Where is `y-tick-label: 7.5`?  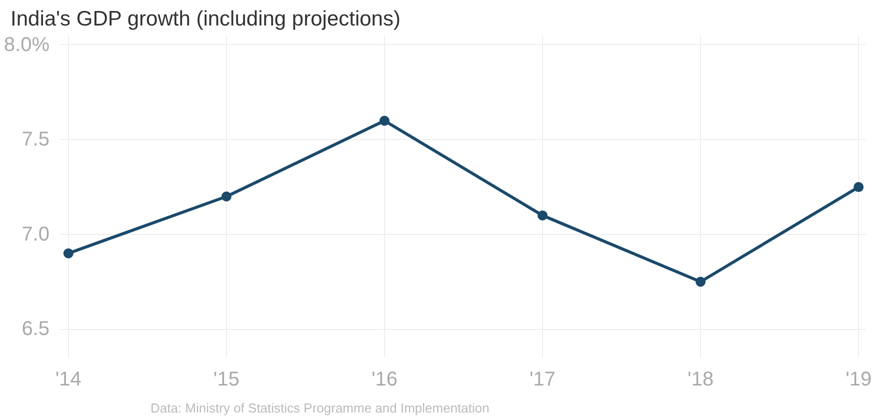
y-tick-label: 7.5 is located at coordinates (36, 139).